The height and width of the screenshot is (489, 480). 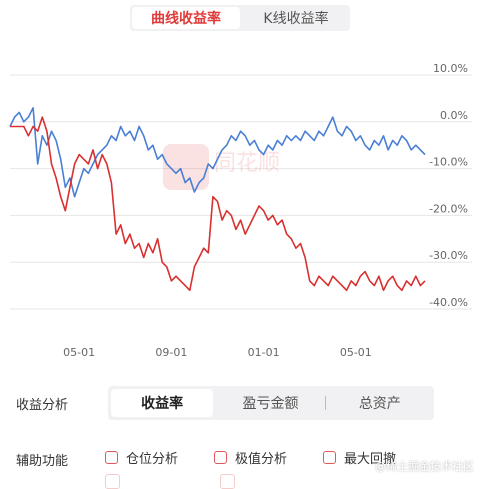 I want to click on checkbox-position-analysis: 仓位分析, so click(x=141, y=457).